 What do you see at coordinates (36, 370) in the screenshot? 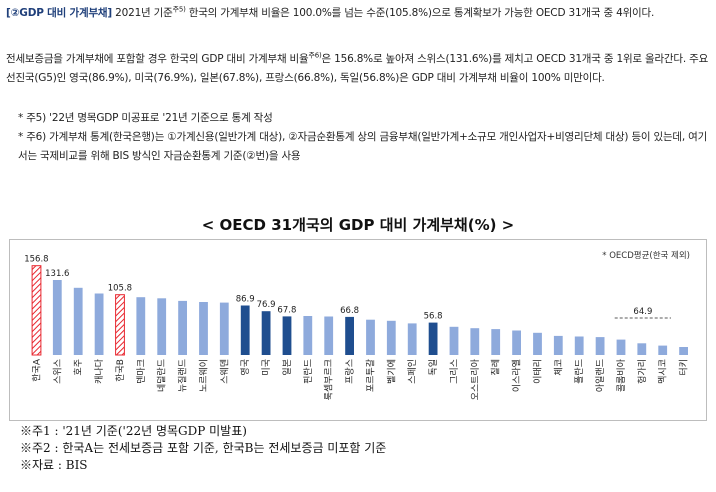
I see `category-label: 한국A` at bounding box center [36, 370].